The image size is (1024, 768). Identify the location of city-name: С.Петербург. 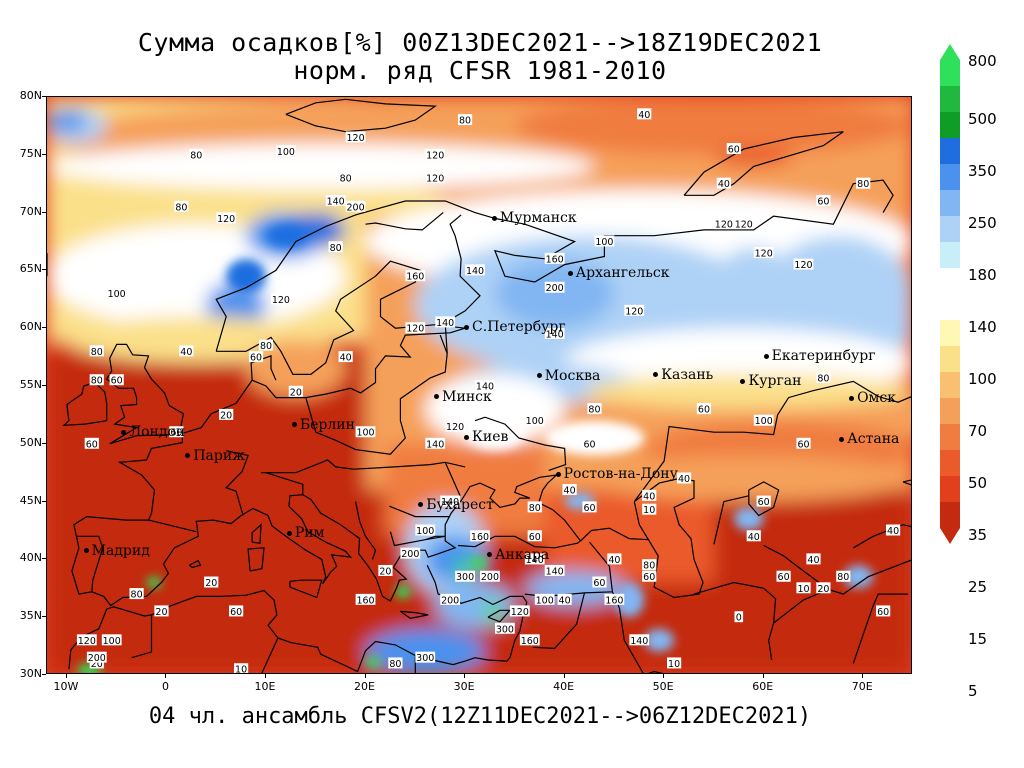
(519, 327).